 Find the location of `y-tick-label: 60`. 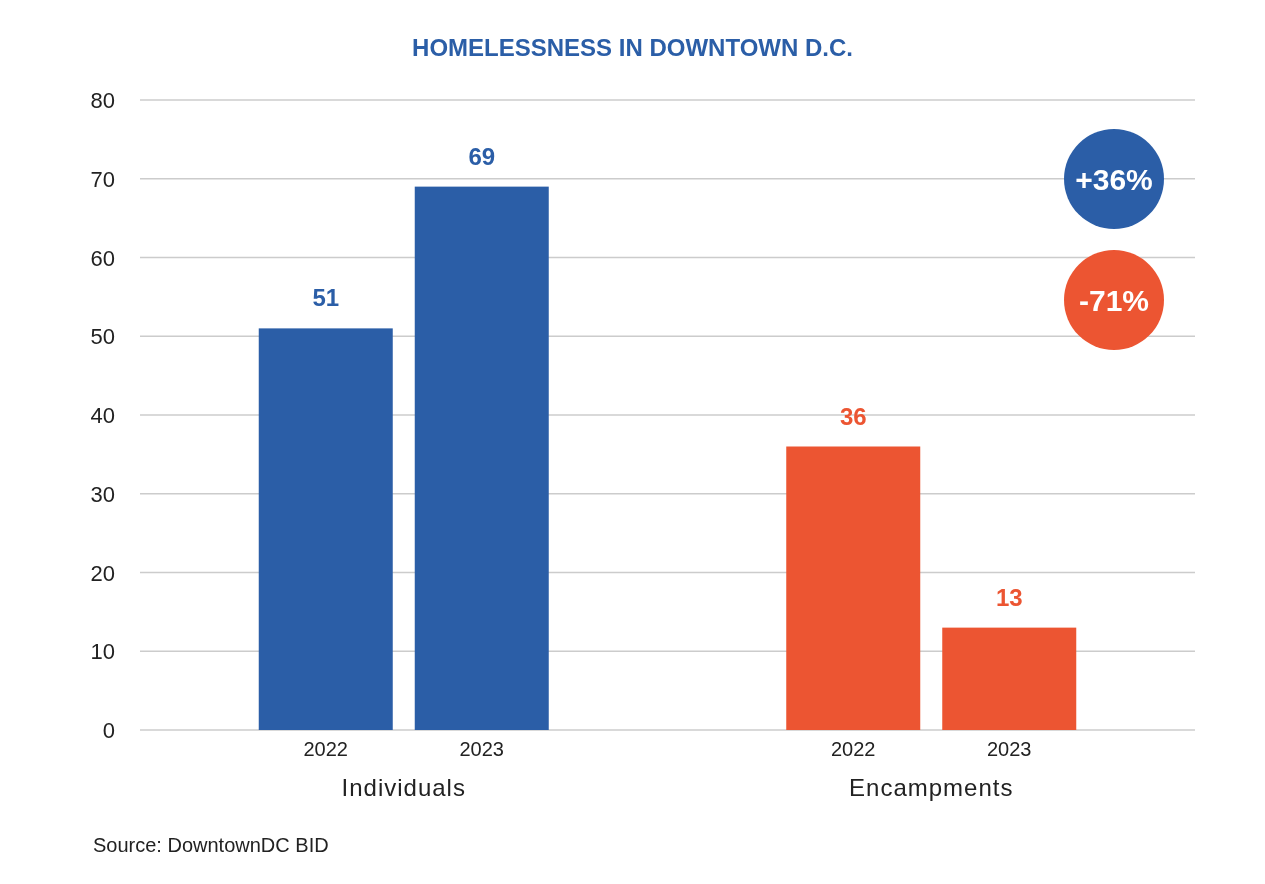

y-tick-label: 60 is located at coordinates (102, 258).